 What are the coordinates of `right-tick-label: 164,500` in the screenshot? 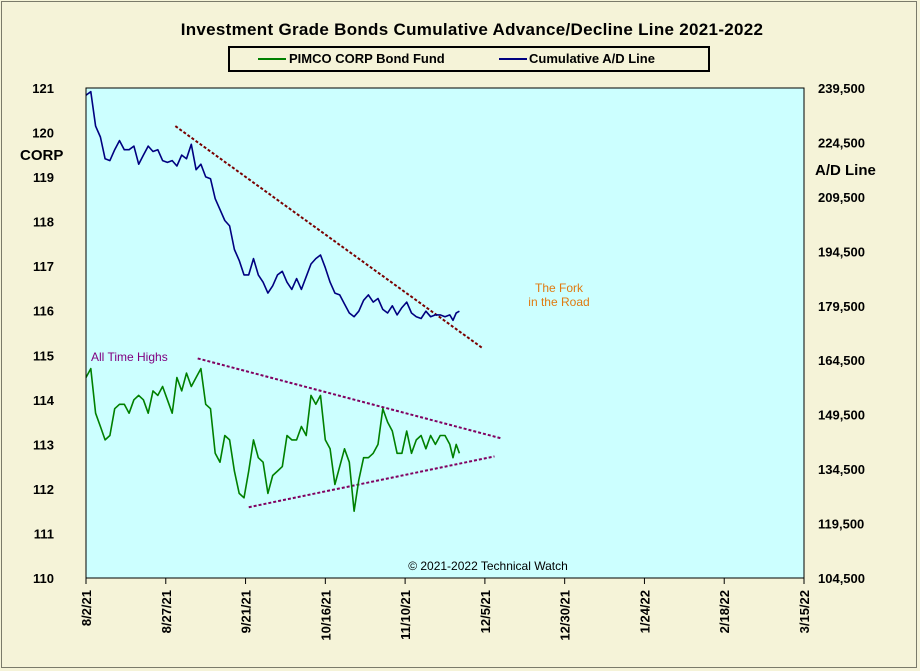 It's located at (841, 360).